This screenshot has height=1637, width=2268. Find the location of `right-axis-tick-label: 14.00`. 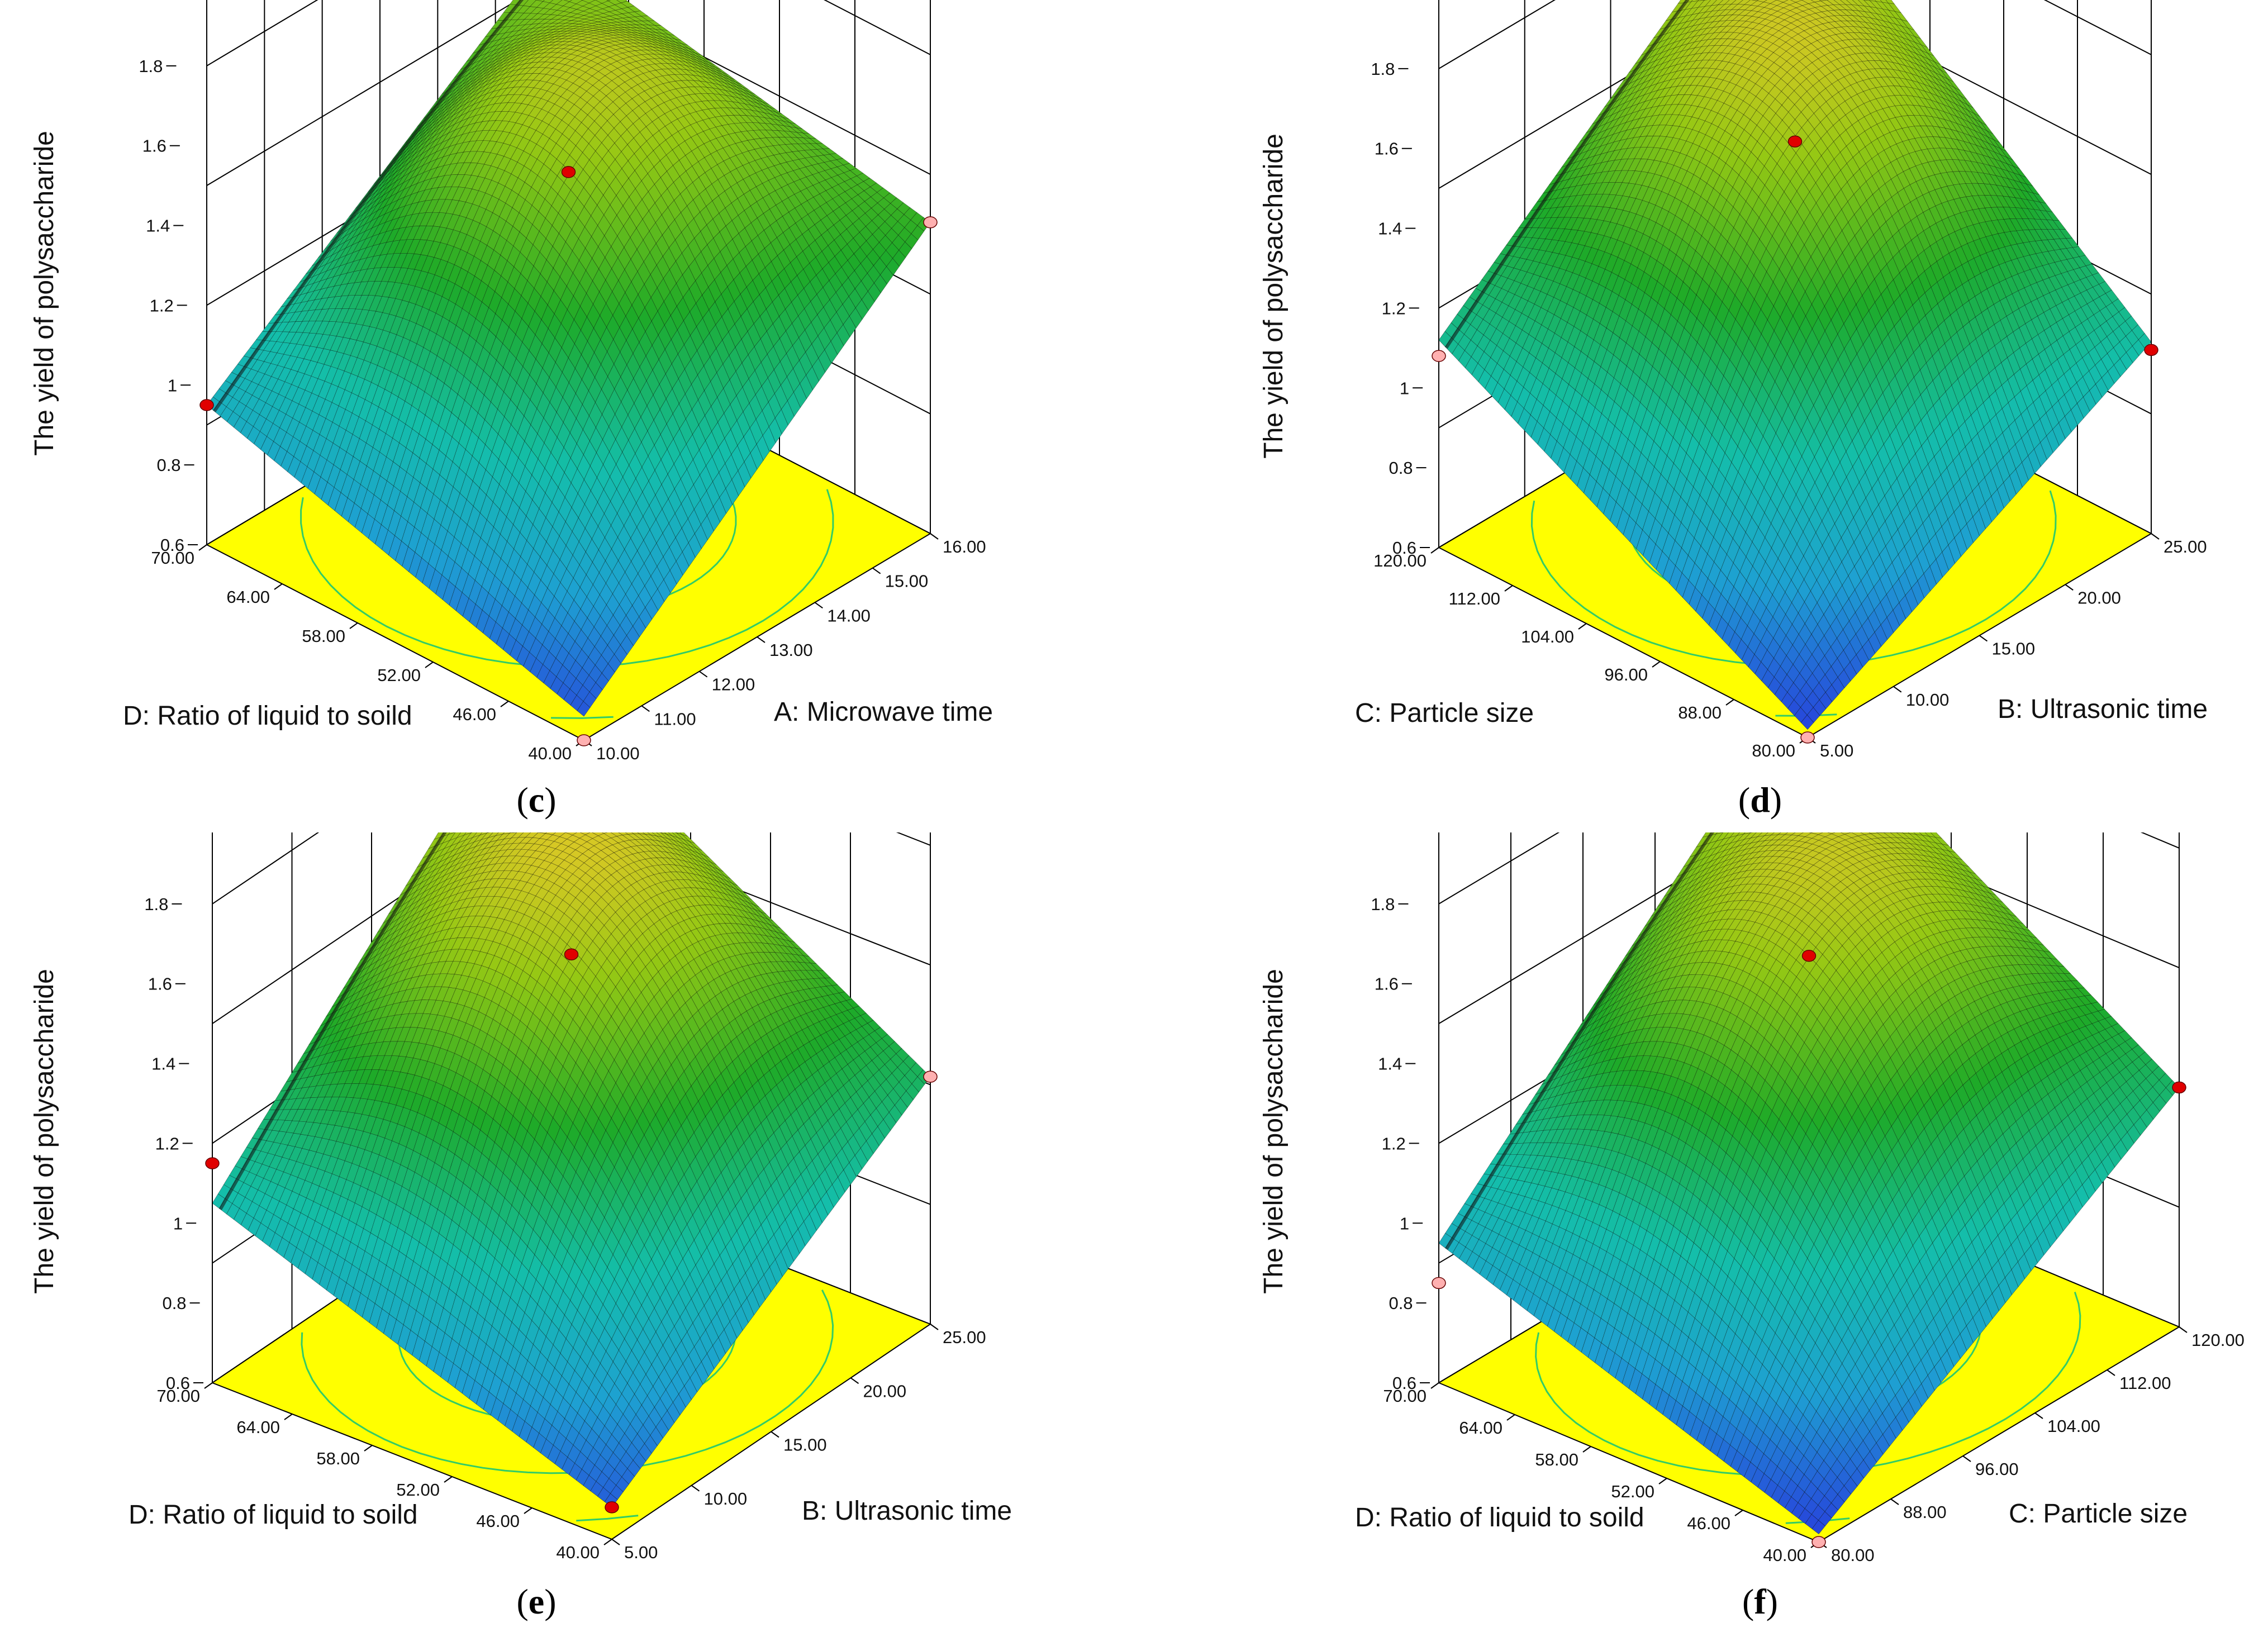

right-axis-tick-label: 14.00 is located at coordinates (849, 616).